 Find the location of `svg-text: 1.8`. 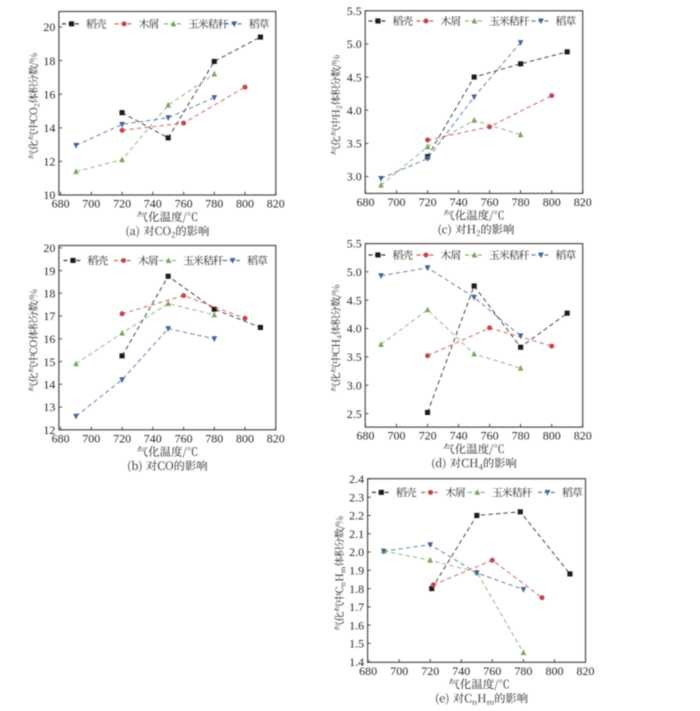

svg-text: 1.8 is located at coordinates (356, 589).